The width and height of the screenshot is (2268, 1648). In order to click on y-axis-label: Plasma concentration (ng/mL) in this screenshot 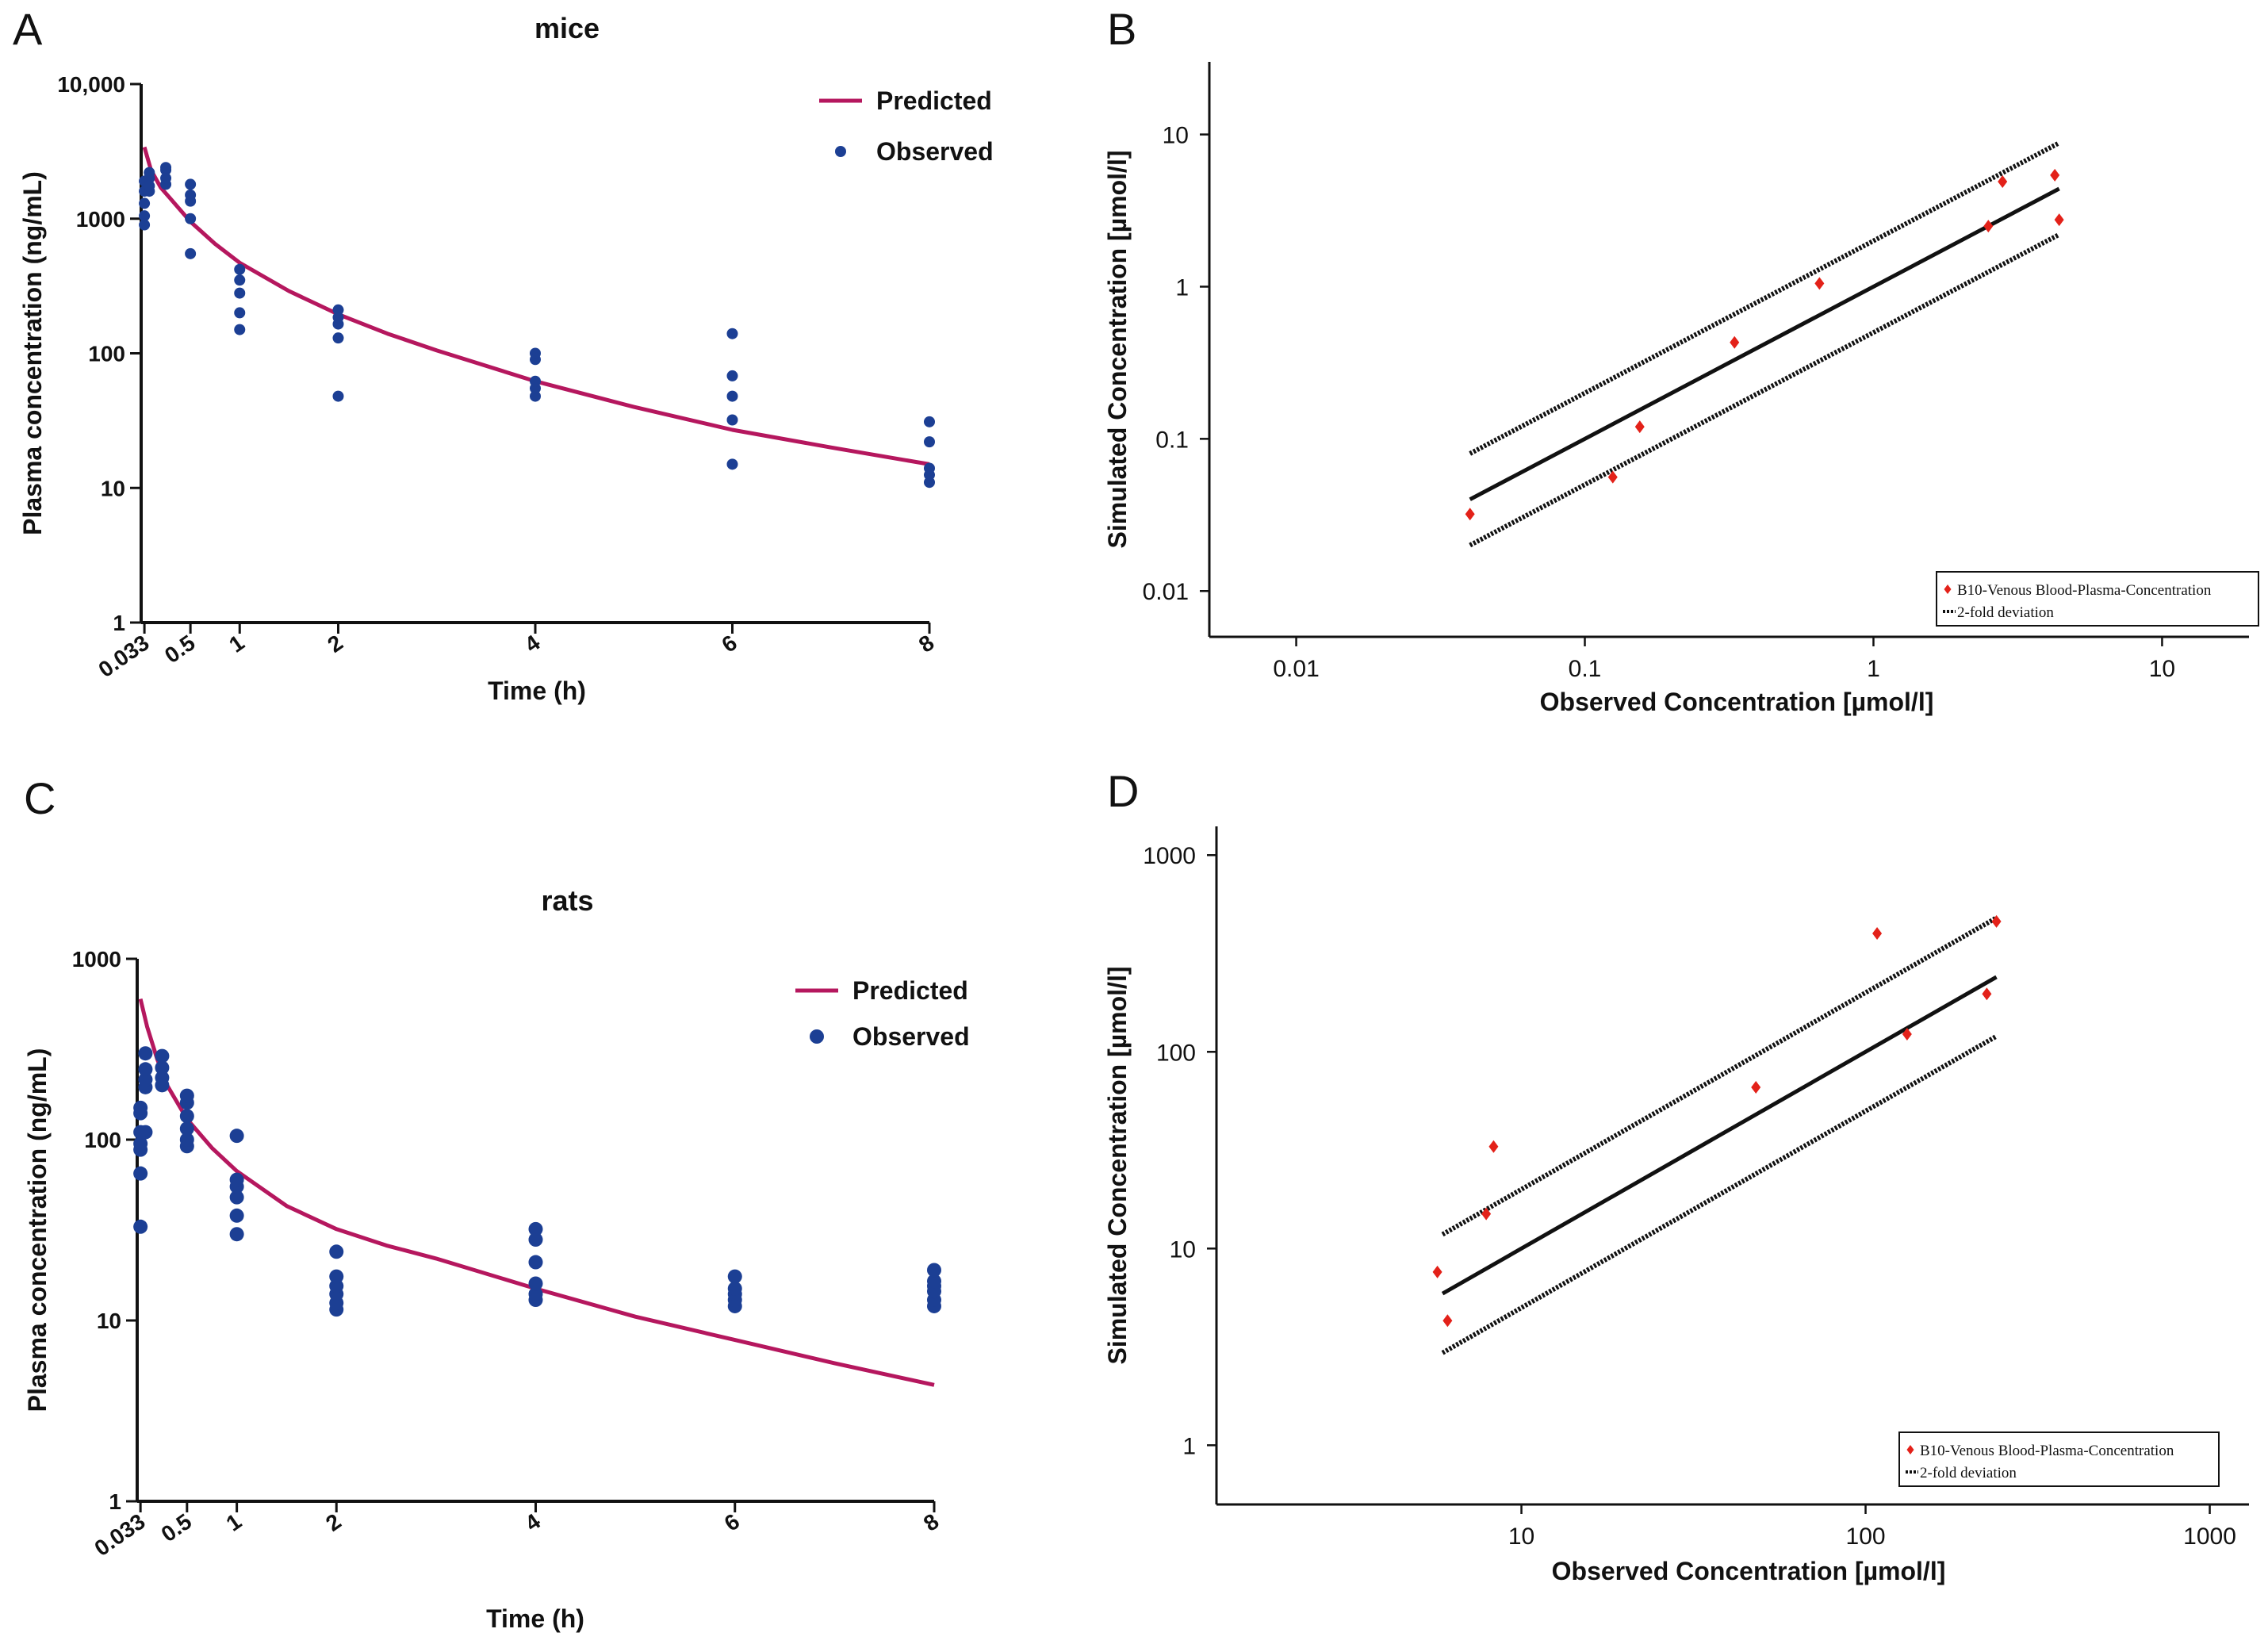, I will do `click(32, 353)`.